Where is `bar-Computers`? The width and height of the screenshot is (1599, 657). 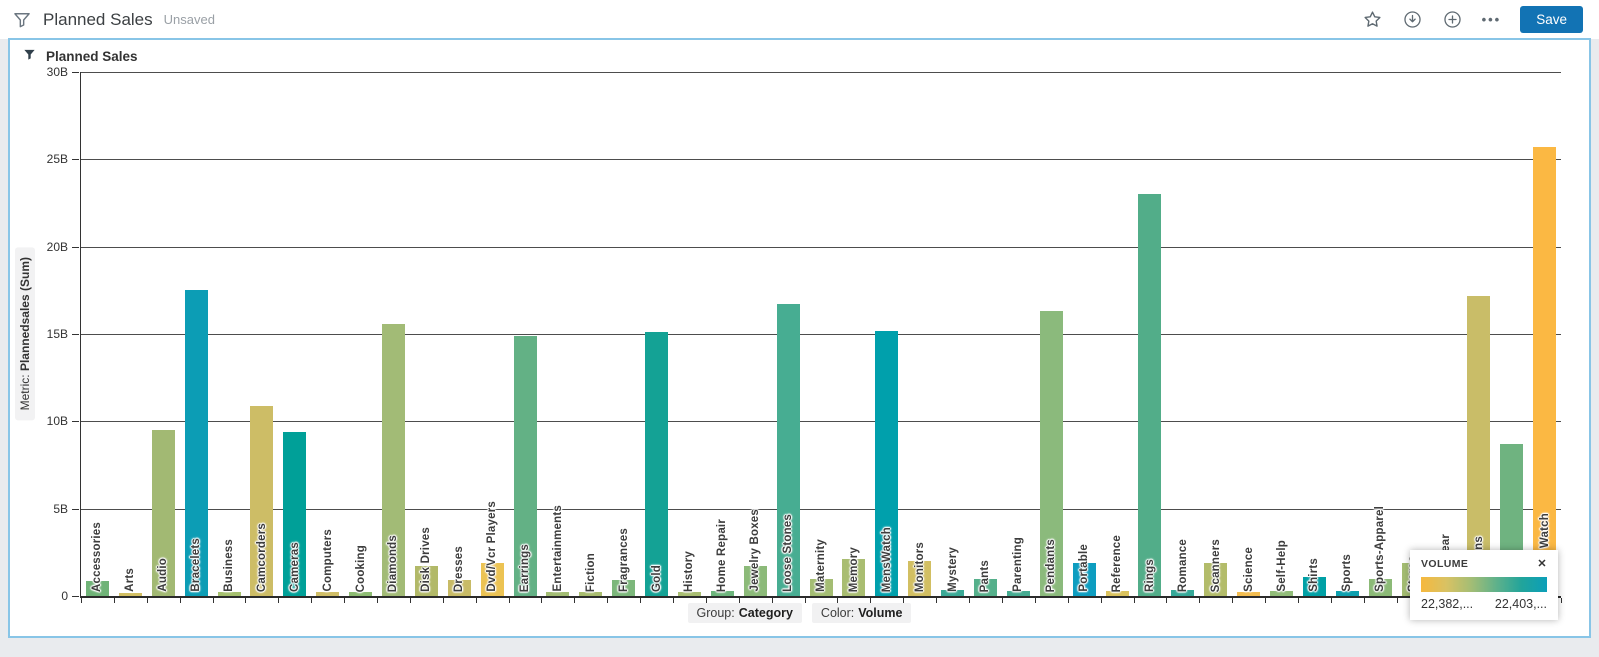
bar-Computers is located at coordinates (328, 593).